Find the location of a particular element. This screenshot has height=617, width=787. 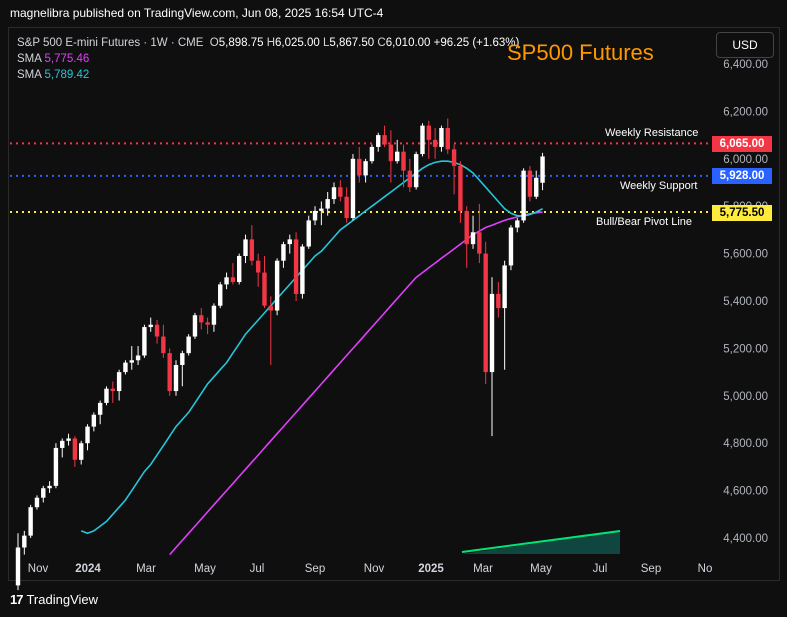

resistance-line-label: Weekly Resistance is located at coordinates (652, 133).